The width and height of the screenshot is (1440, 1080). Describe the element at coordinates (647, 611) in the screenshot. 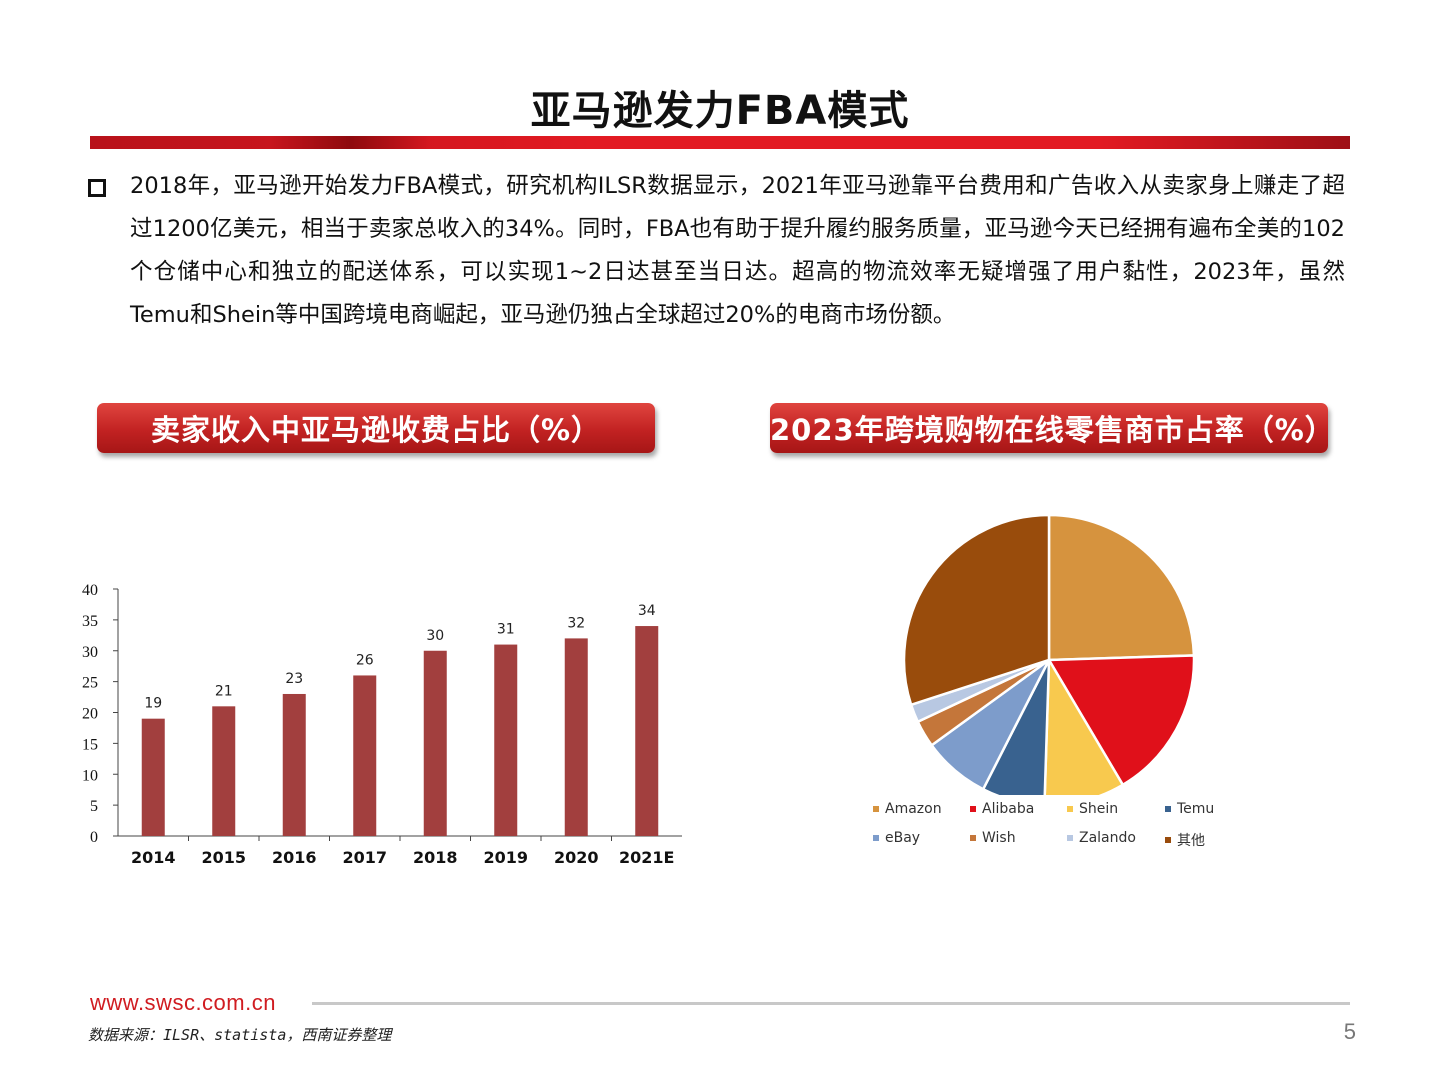

I see `data-label: 34` at that location.